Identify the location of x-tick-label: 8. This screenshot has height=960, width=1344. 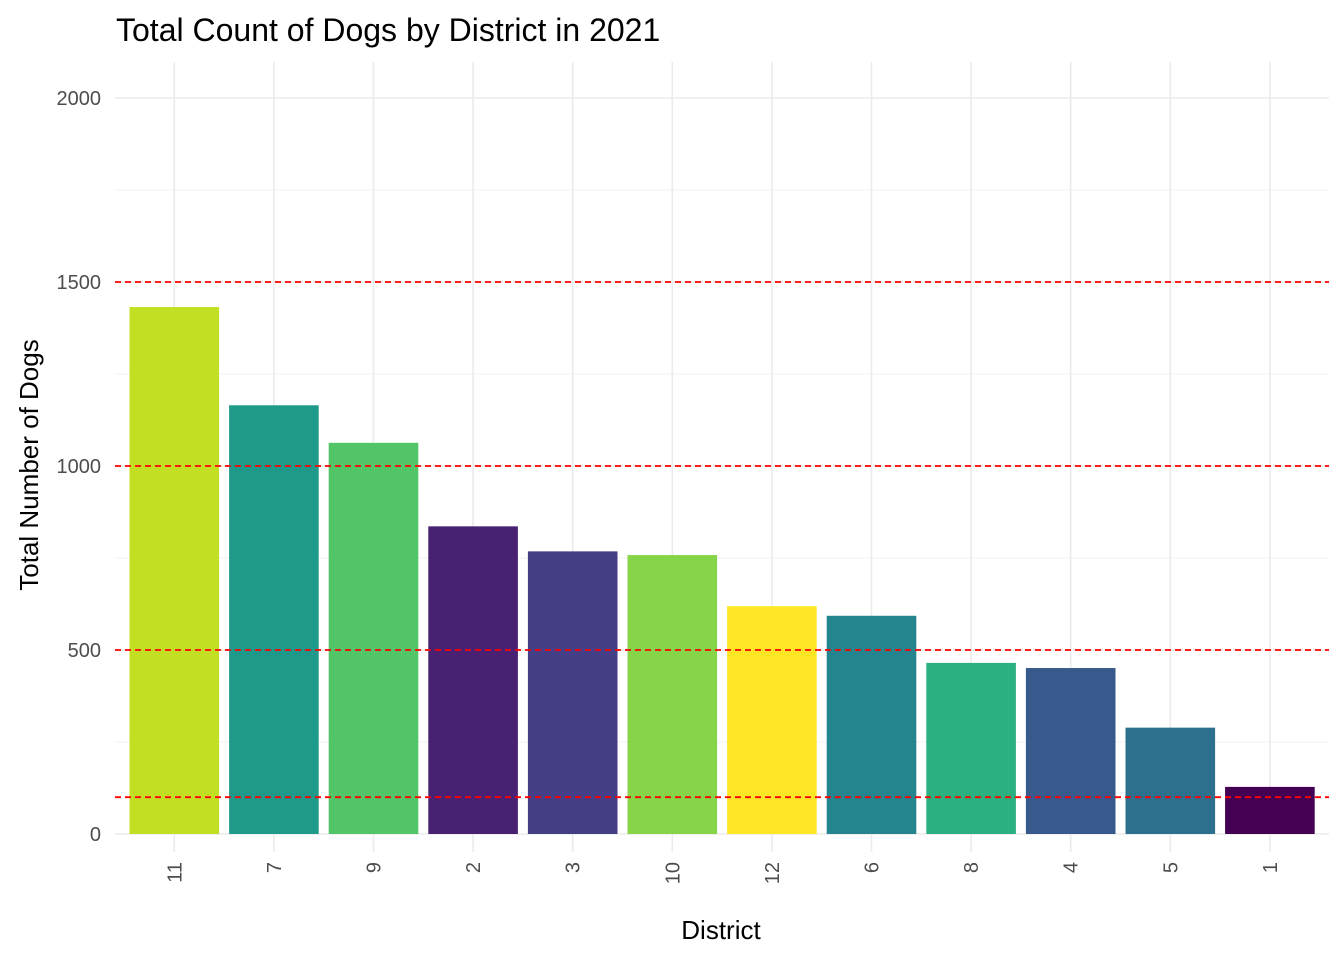
(972, 867).